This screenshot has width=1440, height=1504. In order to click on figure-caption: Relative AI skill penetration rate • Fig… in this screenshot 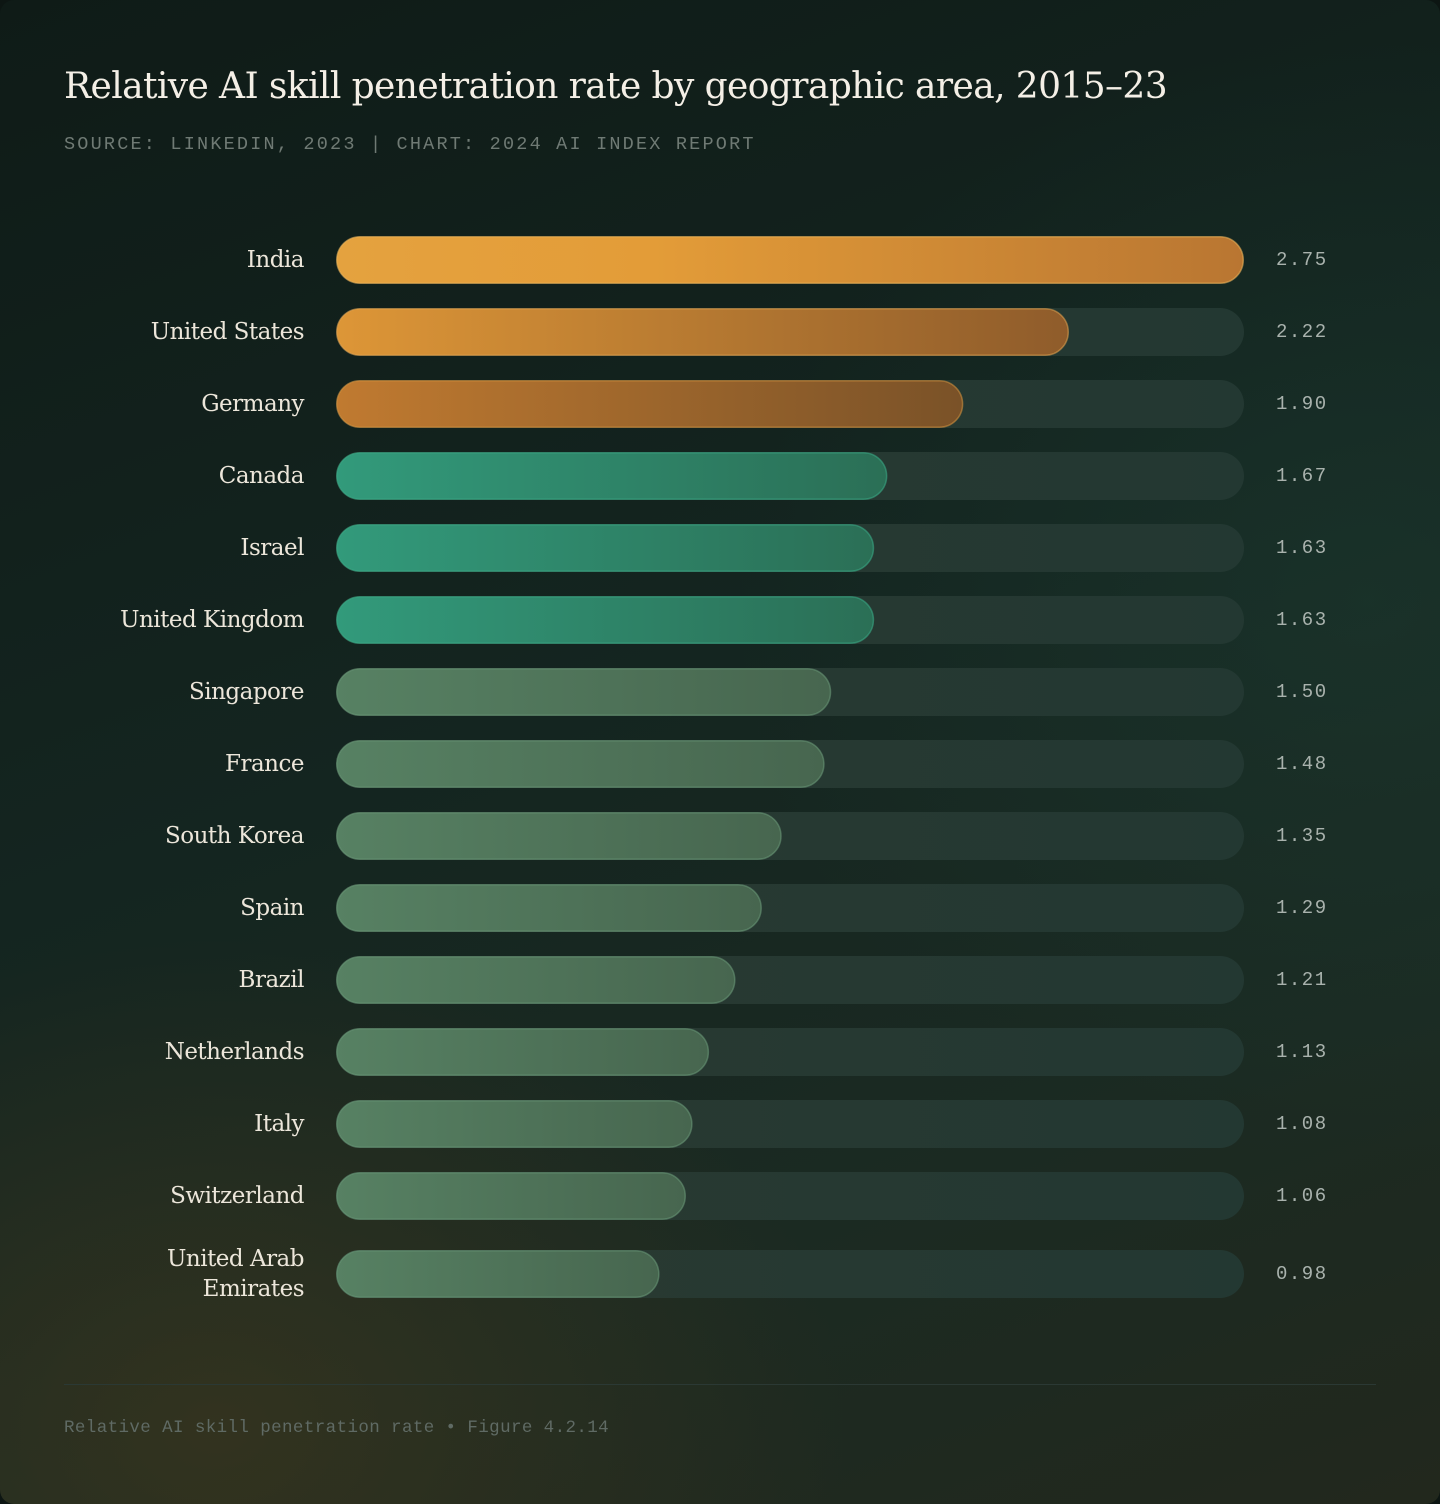, I will do `click(337, 1428)`.